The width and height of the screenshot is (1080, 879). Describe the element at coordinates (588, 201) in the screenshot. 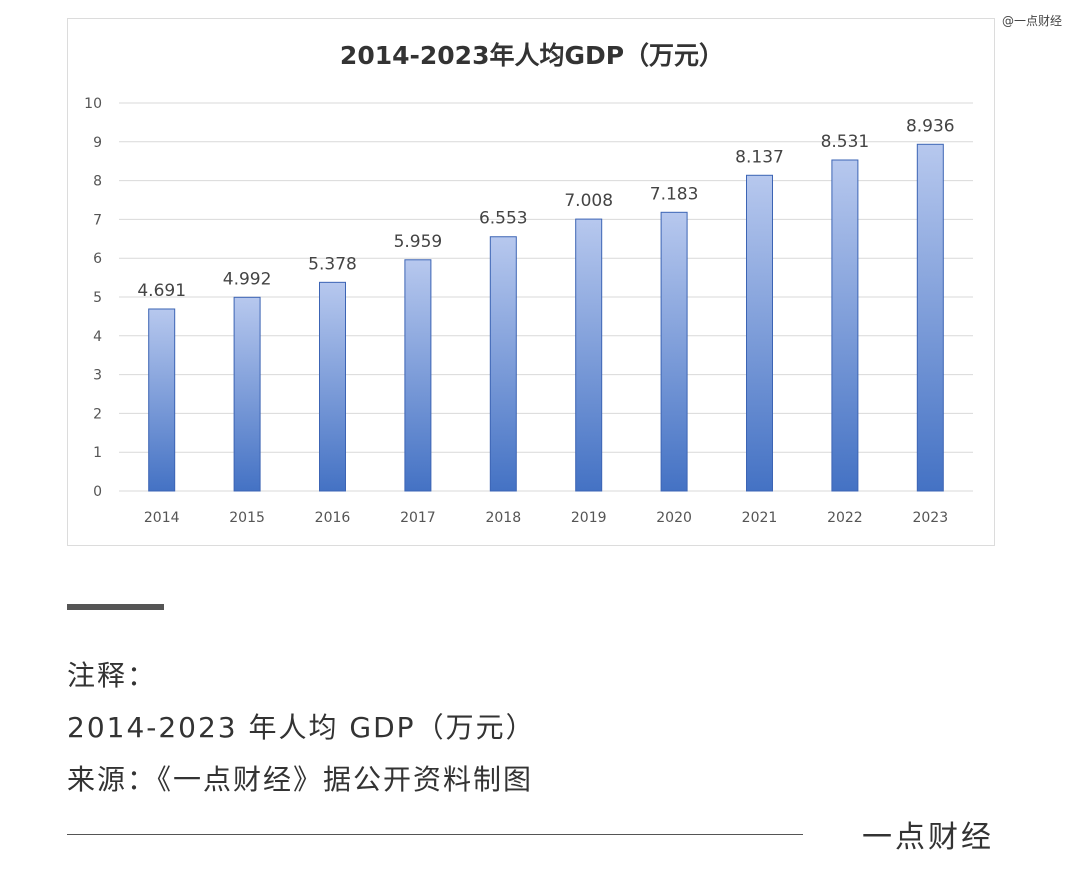

I see `data-label-2019: 7.008` at that location.